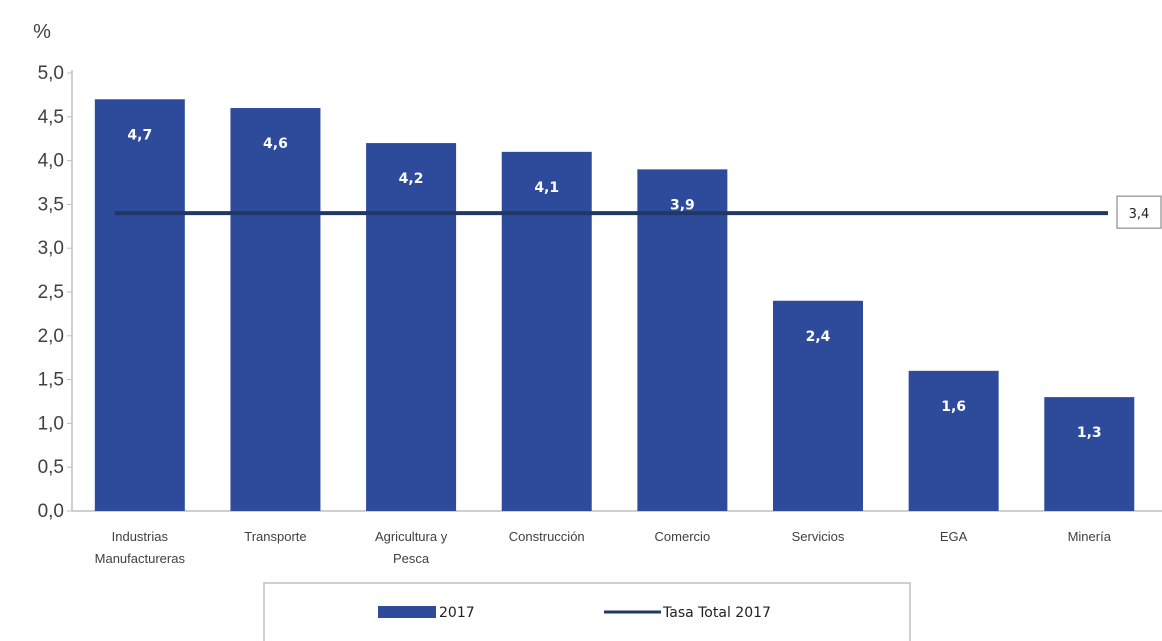  What do you see at coordinates (954, 536) in the screenshot?
I see `x-category-label: EGA` at bounding box center [954, 536].